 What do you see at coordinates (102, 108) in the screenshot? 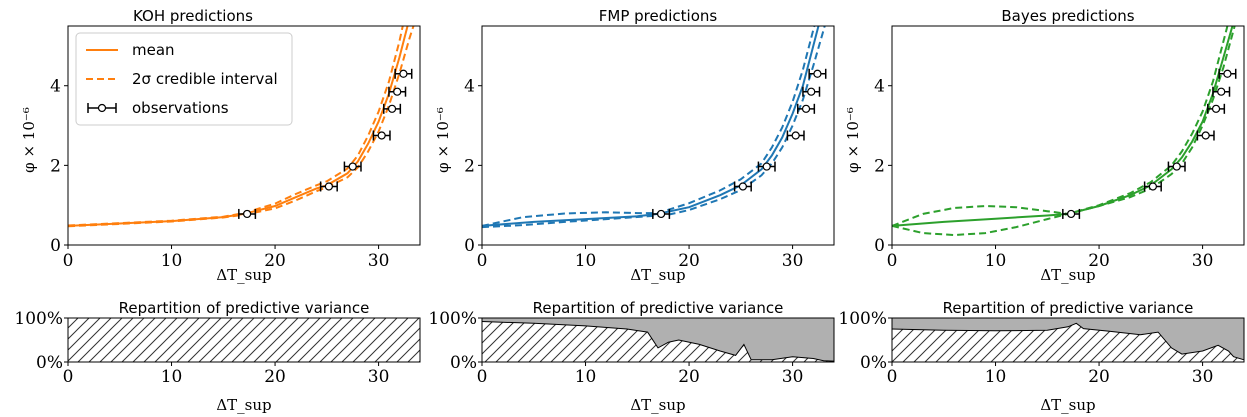
I see `legend-obs-swatch` at bounding box center [102, 108].